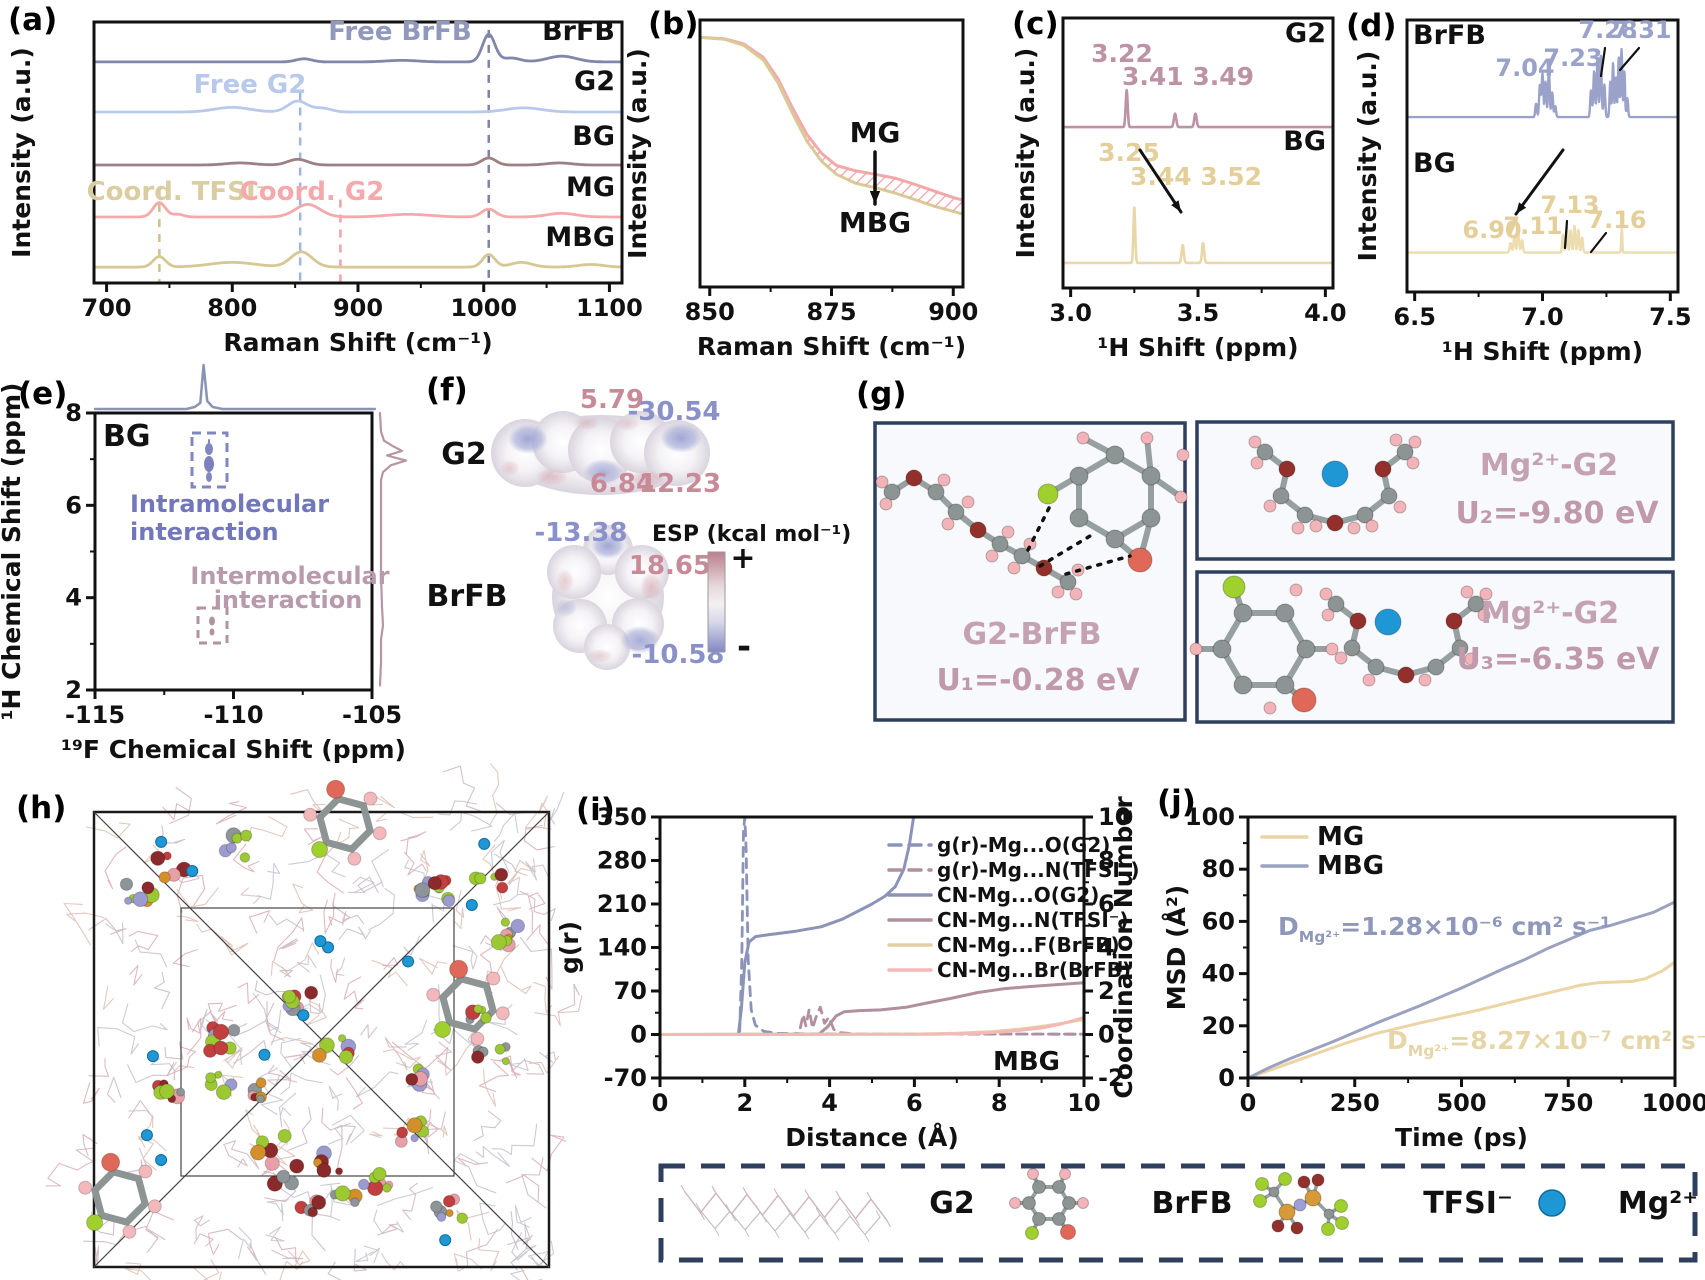 The image size is (1705, 1280). What do you see at coordinates (622, 861) in the screenshot?
I see `svg-text: 280` at bounding box center [622, 861].